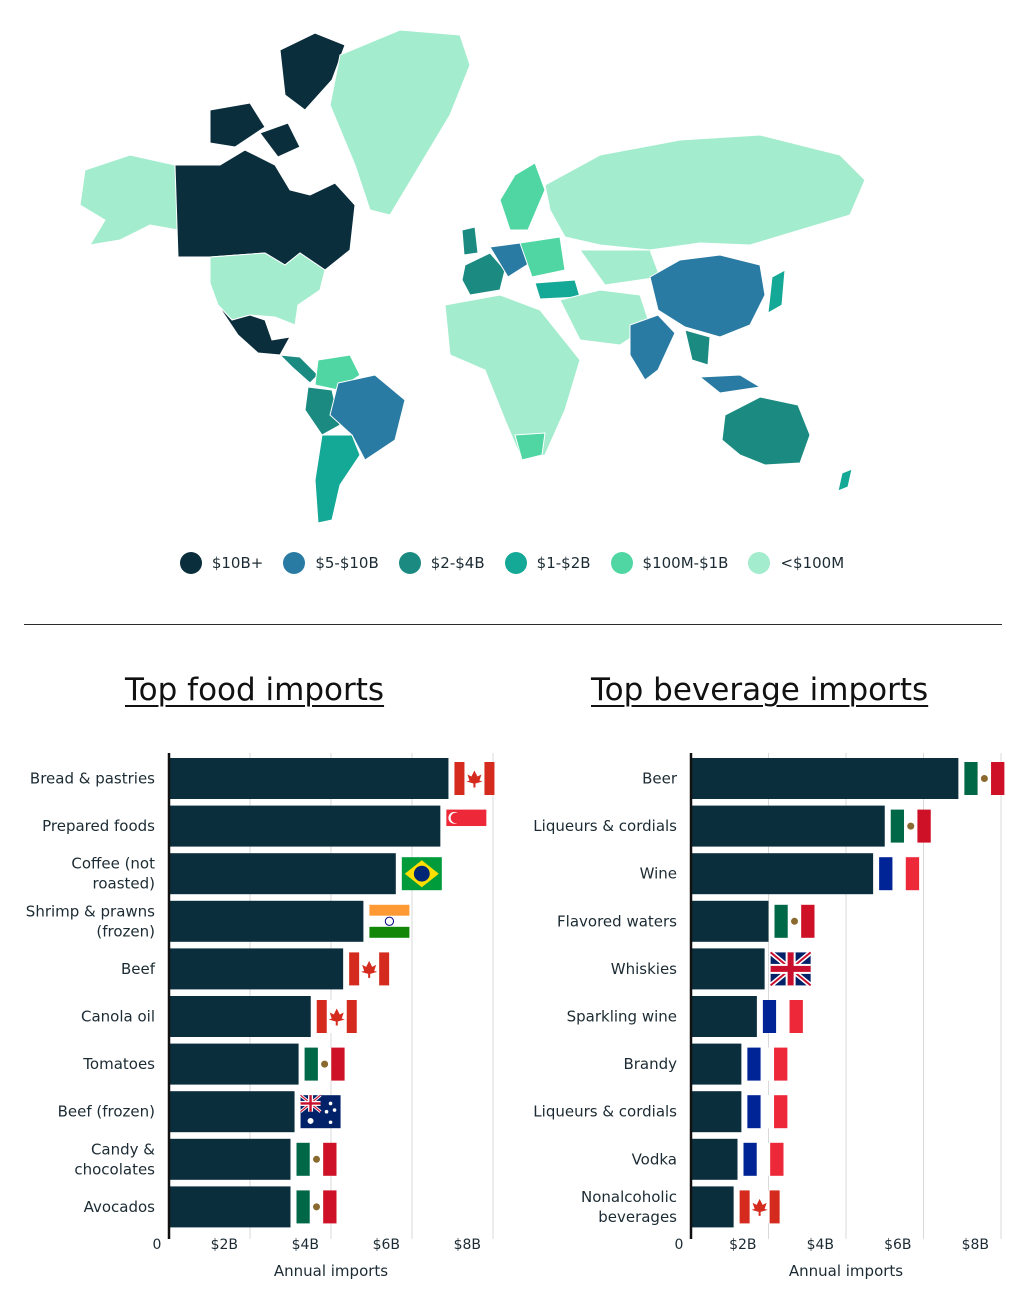  I want to click on category-label: roasted), so click(123, 884).